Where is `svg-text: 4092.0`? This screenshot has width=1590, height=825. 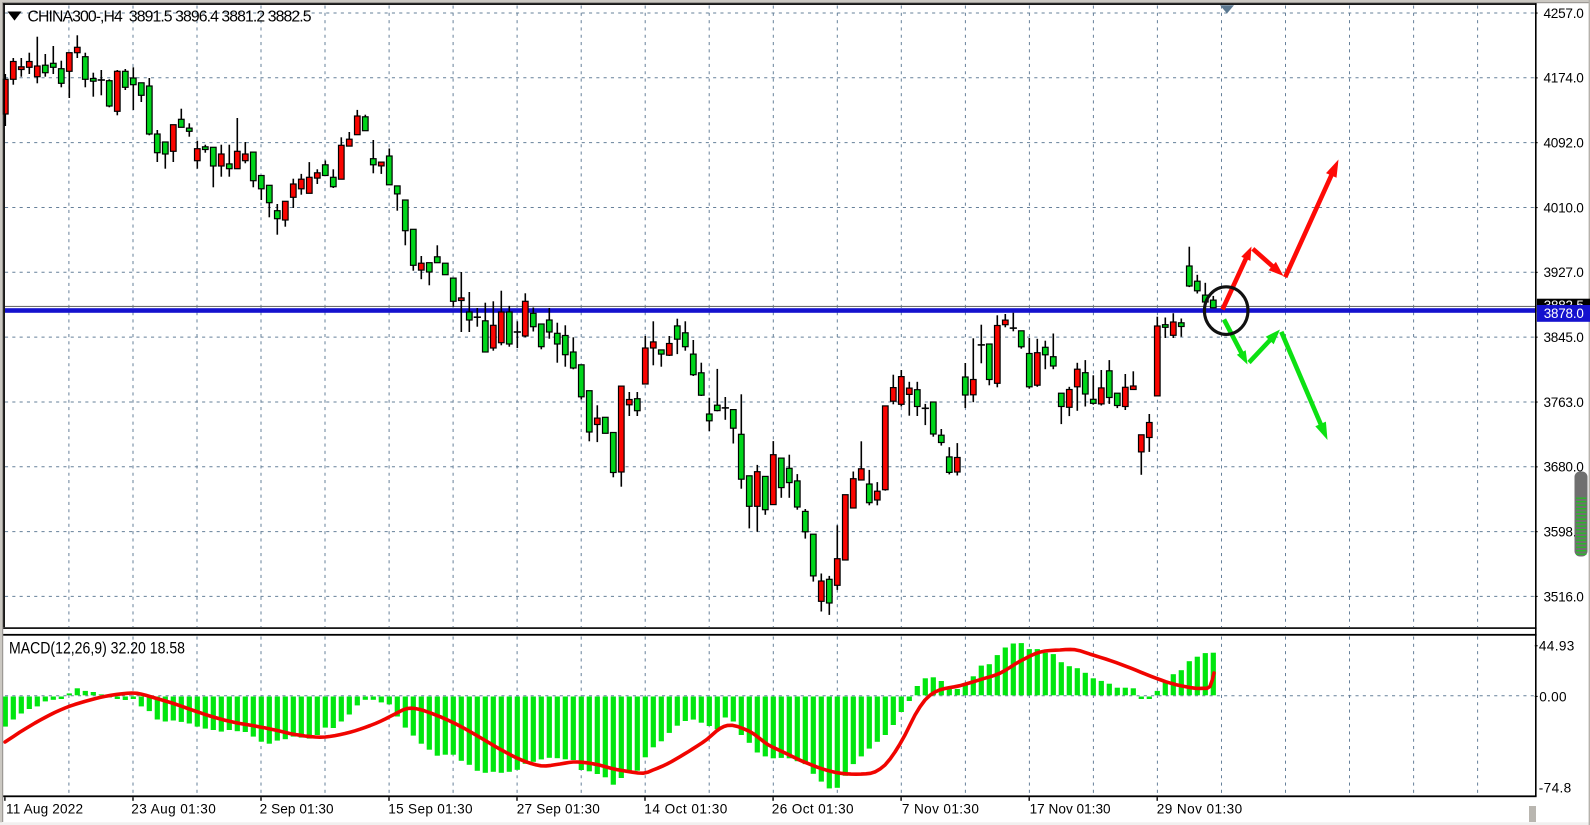 svg-text: 4092.0 is located at coordinates (1564, 143).